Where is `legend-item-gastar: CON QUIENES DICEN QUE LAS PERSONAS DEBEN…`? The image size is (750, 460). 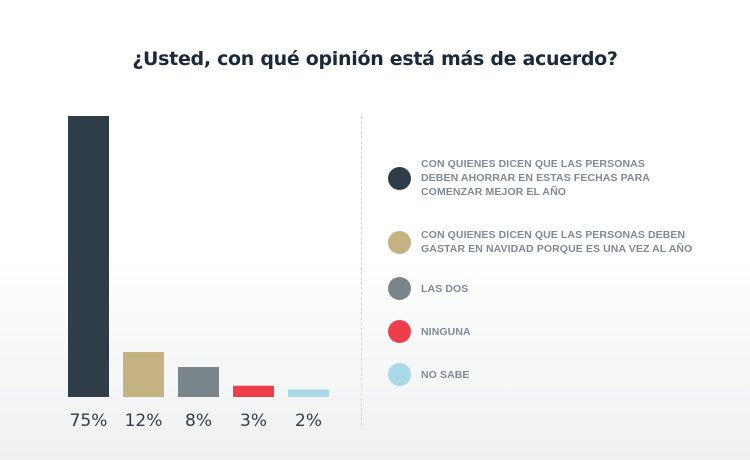
legend-item-gastar: CON QUIENES DICEN QUE LAS PERSONAS DEBEN… is located at coordinates (558, 242).